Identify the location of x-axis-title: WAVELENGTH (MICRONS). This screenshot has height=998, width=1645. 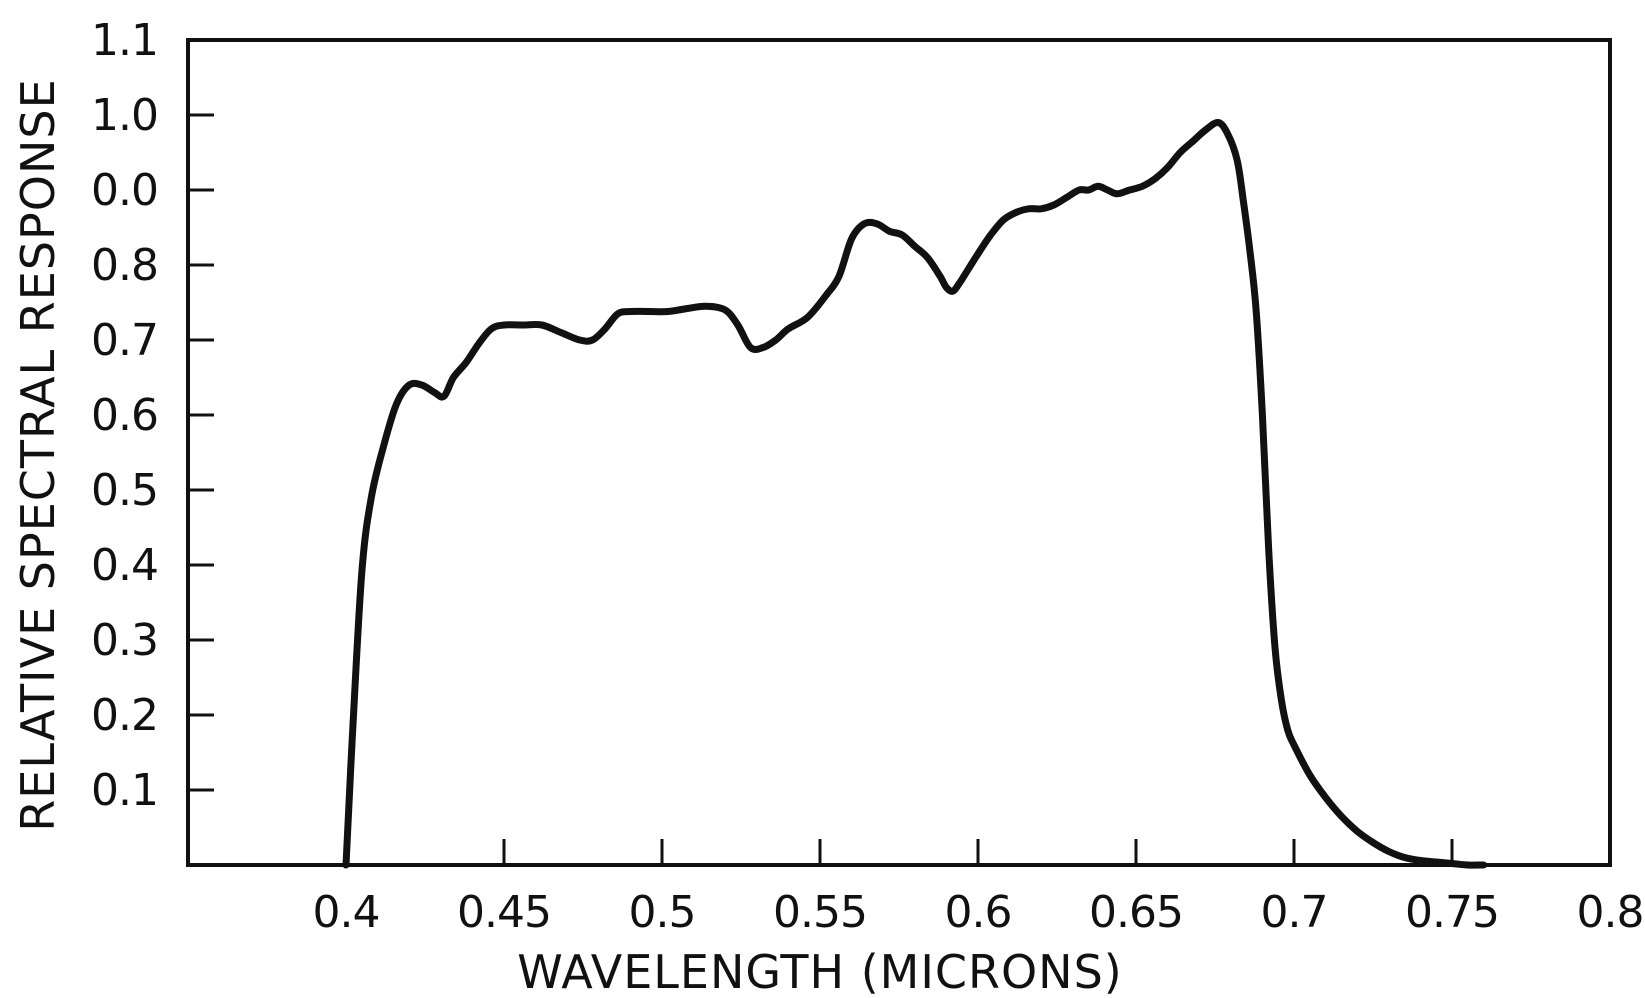
(820, 971).